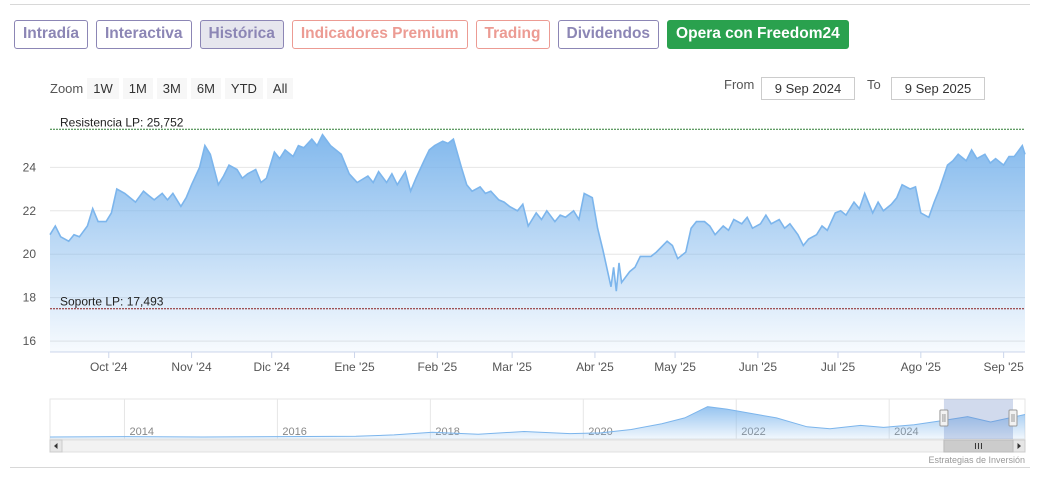  What do you see at coordinates (143, 34) in the screenshot?
I see `tab-interactiva: Interactiva` at bounding box center [143, 34].